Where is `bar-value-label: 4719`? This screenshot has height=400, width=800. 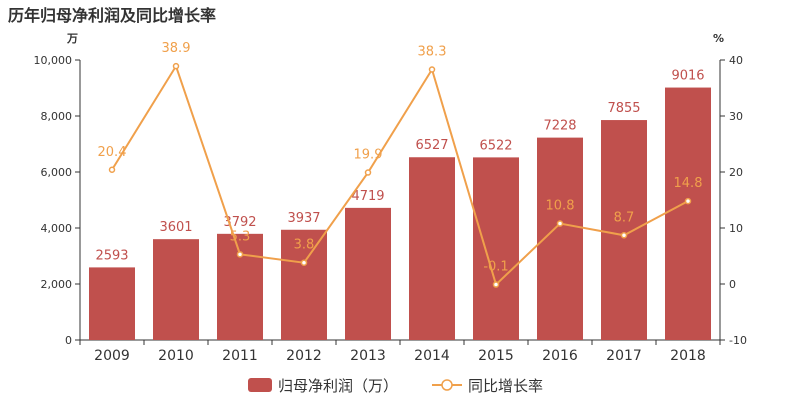
bar-value-label: 4719 is located at coordinates (367, 196).